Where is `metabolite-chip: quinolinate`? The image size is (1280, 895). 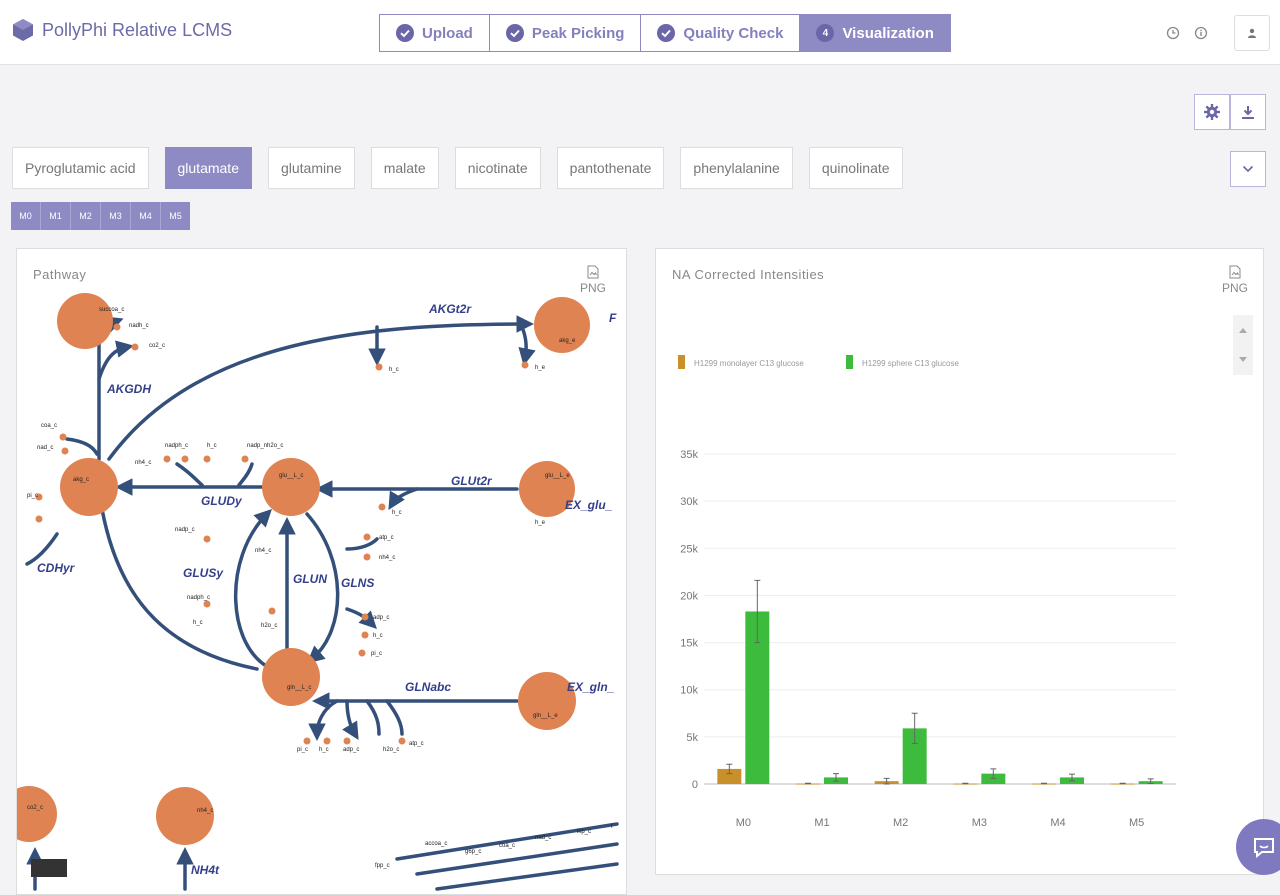 metabolite-chip: quinolinate is located at coordinates (855, 168).